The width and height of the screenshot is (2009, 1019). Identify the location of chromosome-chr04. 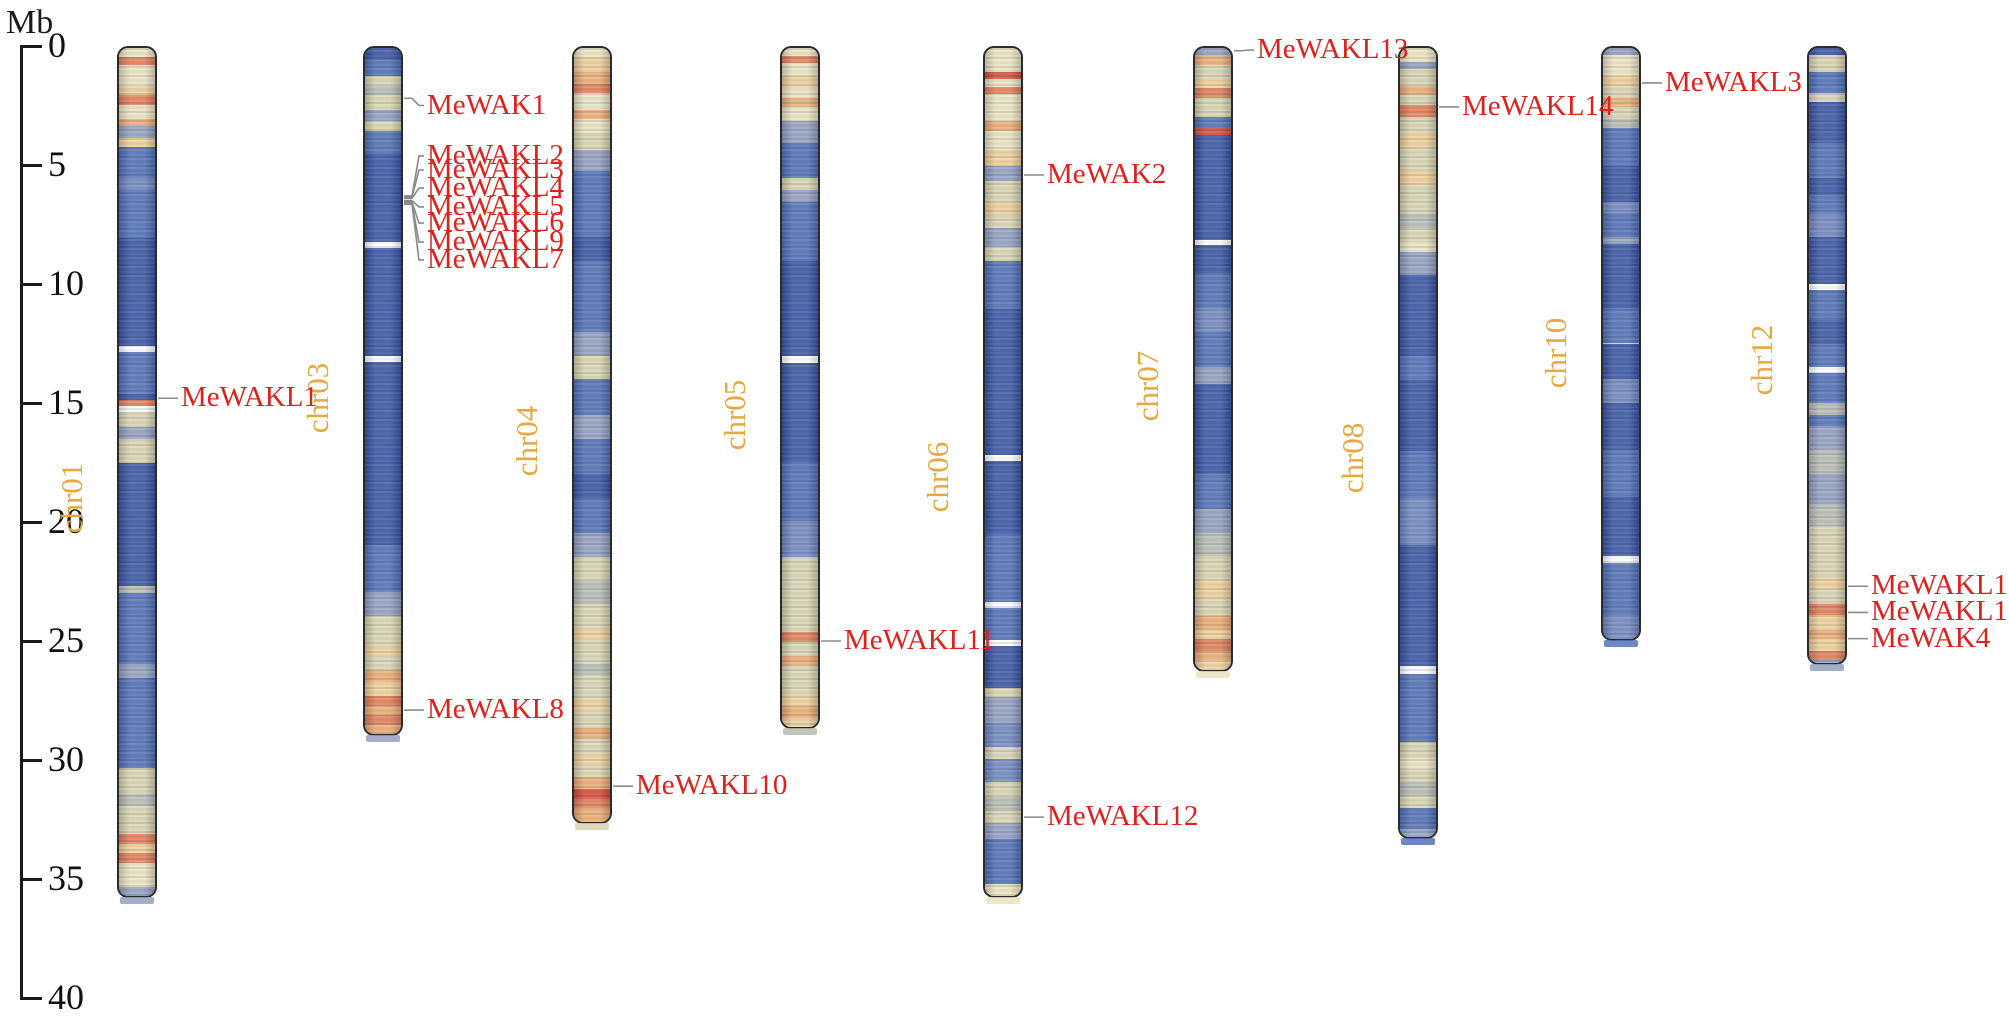
(592, 435).